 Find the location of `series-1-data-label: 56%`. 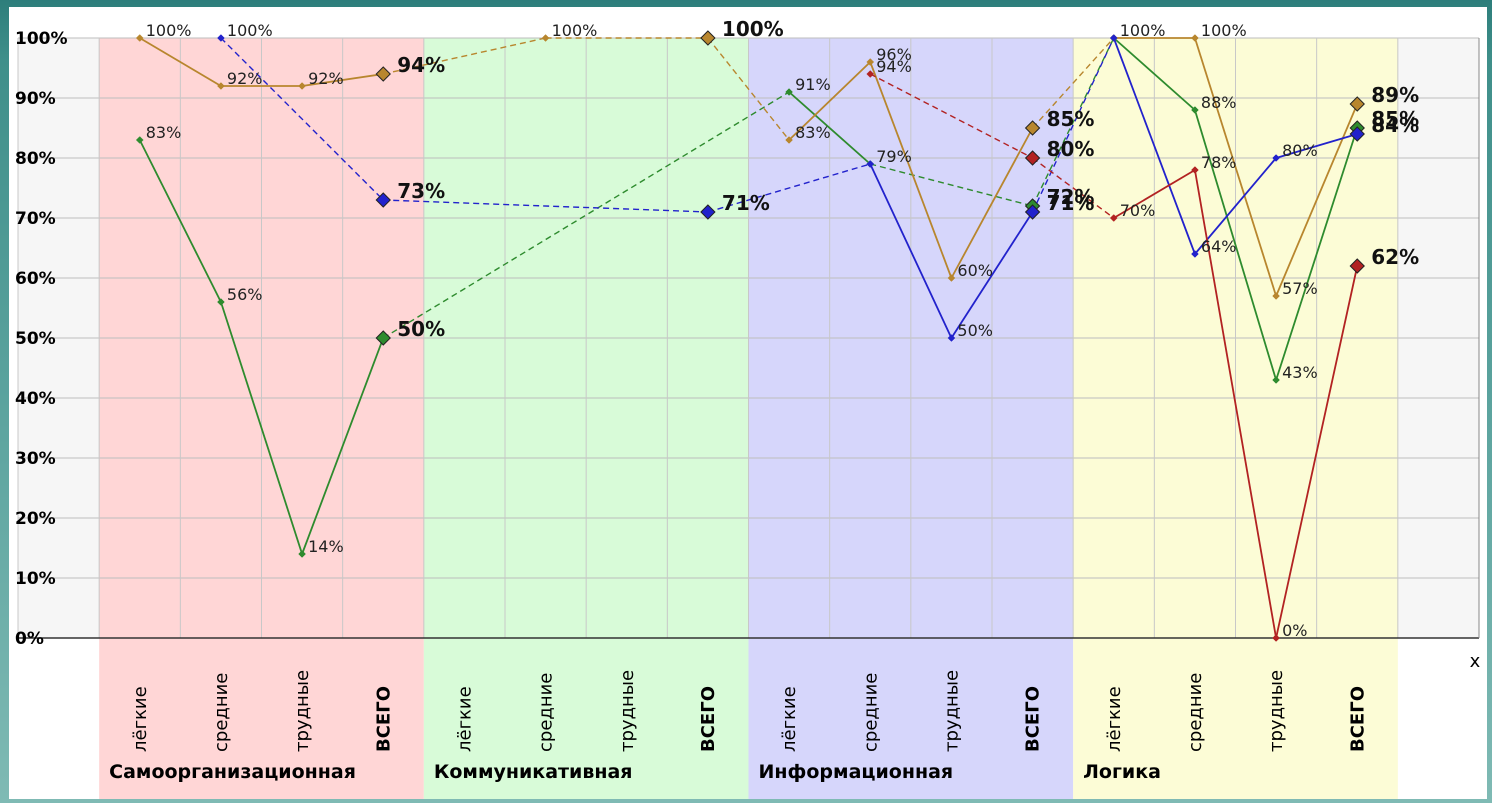

series-1-data-label: 56% is located at coordinates (245, 294).